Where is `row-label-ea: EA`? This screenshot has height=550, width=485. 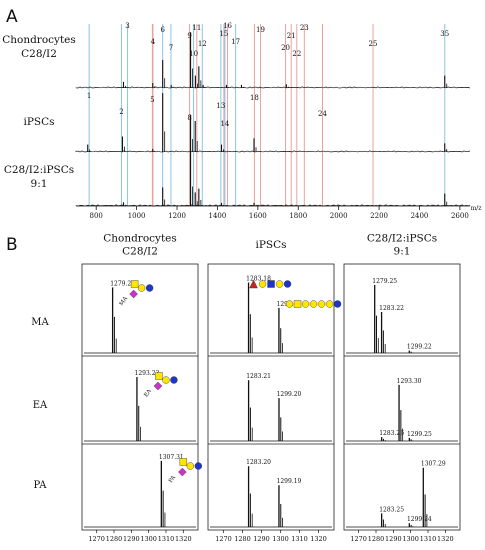
row-label-ea: EA is located at coordinates (40, 405).